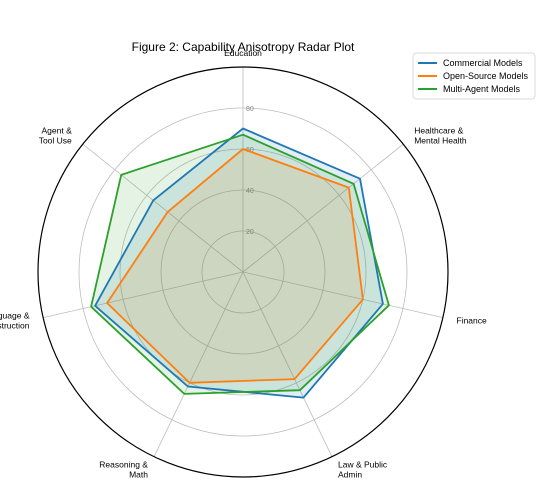 This screenshot has width=540, height=500. Describe the element at coordinates (250, 150) in the screenshot. I see `radial-tick-label: 60` at that location.